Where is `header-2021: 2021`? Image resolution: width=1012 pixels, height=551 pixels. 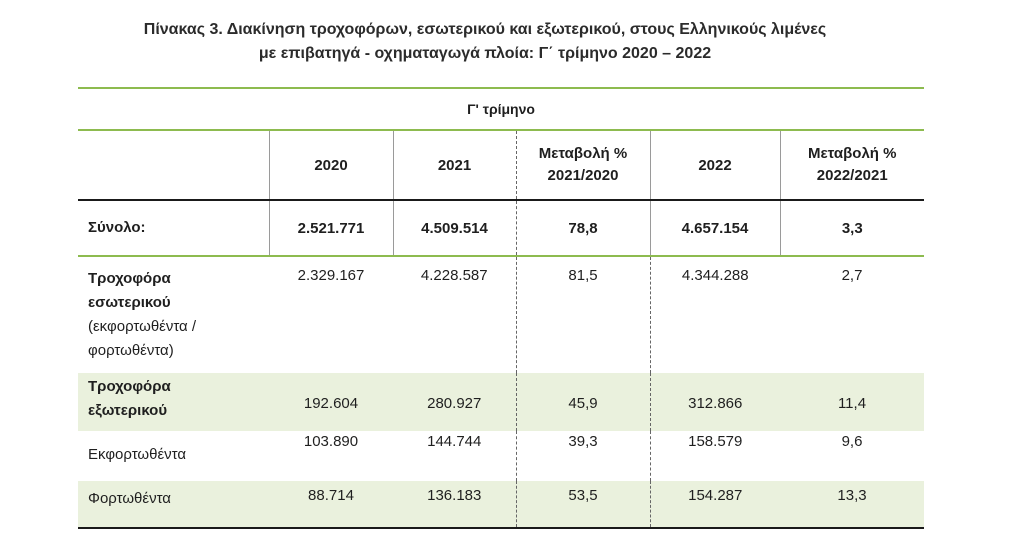
header-2021: 2021 is located at coordinates (454, 165).